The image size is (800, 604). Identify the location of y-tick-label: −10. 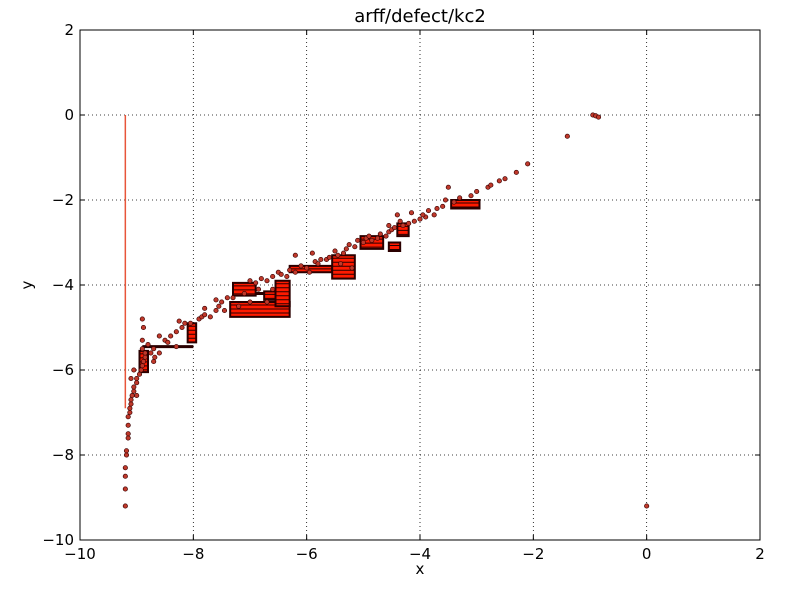
(58, 540).